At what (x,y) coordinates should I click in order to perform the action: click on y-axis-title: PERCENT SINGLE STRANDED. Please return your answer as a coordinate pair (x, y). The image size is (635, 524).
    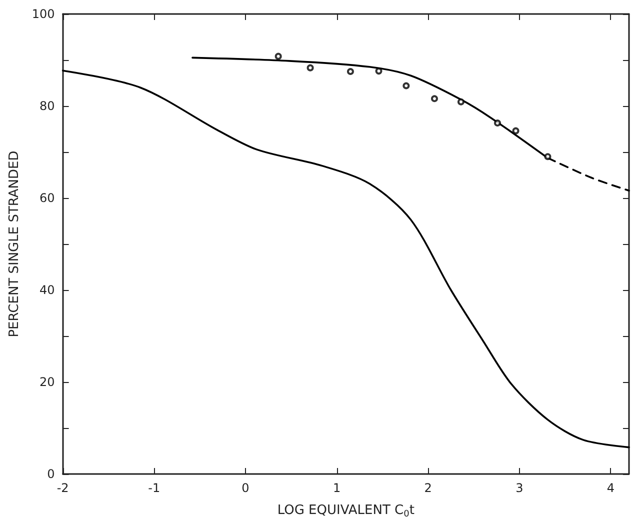
    Looking at the image, I should click on (14, 244).